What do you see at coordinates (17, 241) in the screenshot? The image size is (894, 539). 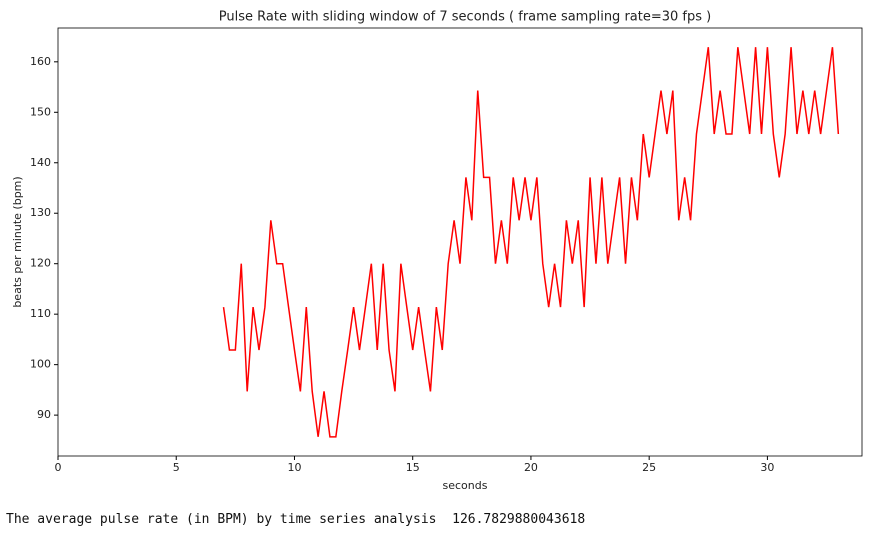 I see `y-axis-label: beats per minute (bpm)` at bounding box center [17, 241].